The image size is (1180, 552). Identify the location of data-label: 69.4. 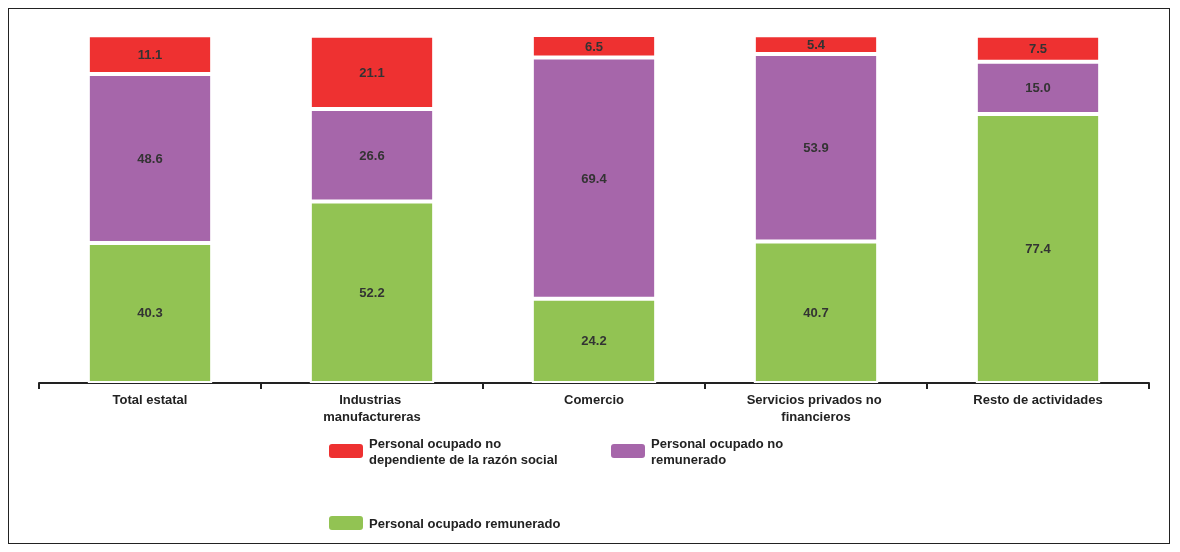
(594, 178).